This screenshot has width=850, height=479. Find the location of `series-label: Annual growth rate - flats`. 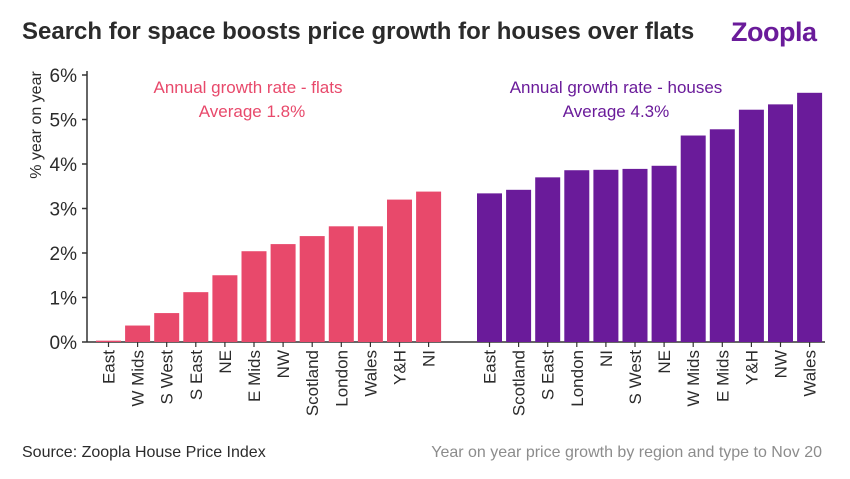

series-label: Annual growth rate - flats is located at coordinates (248, 87).